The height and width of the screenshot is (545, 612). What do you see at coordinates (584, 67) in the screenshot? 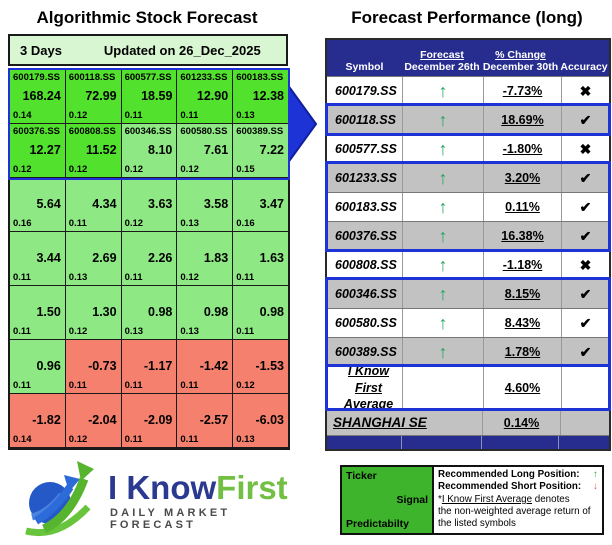
I see `accuracy-header: Accuracy` at bounding box center [584, 67].